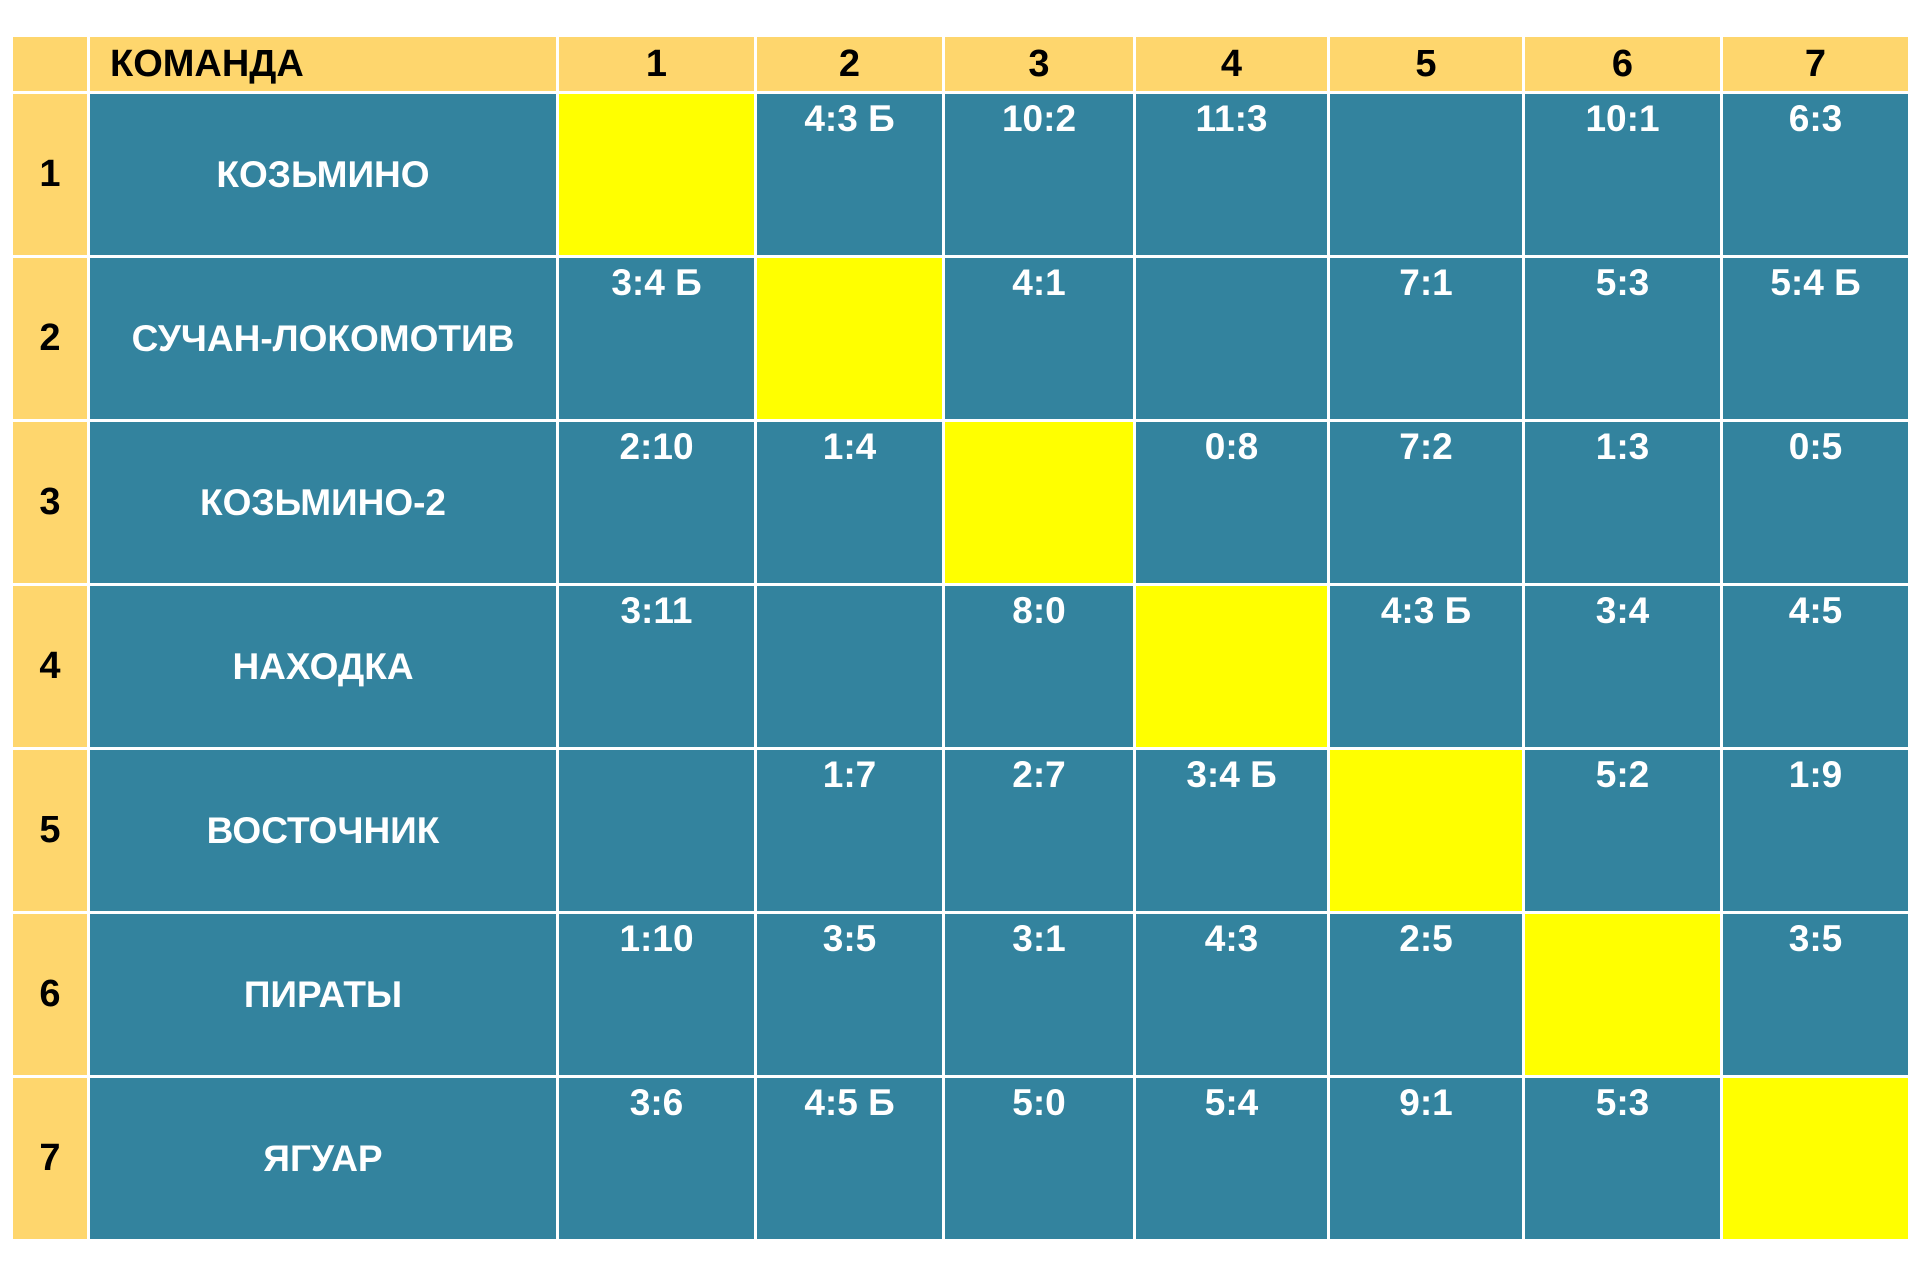 The height and width of the screenshot is (1276, 1920). Describe the element at coordinates (1622, 502) in the screenshot. I see `score-cell: 1:3` at that location.